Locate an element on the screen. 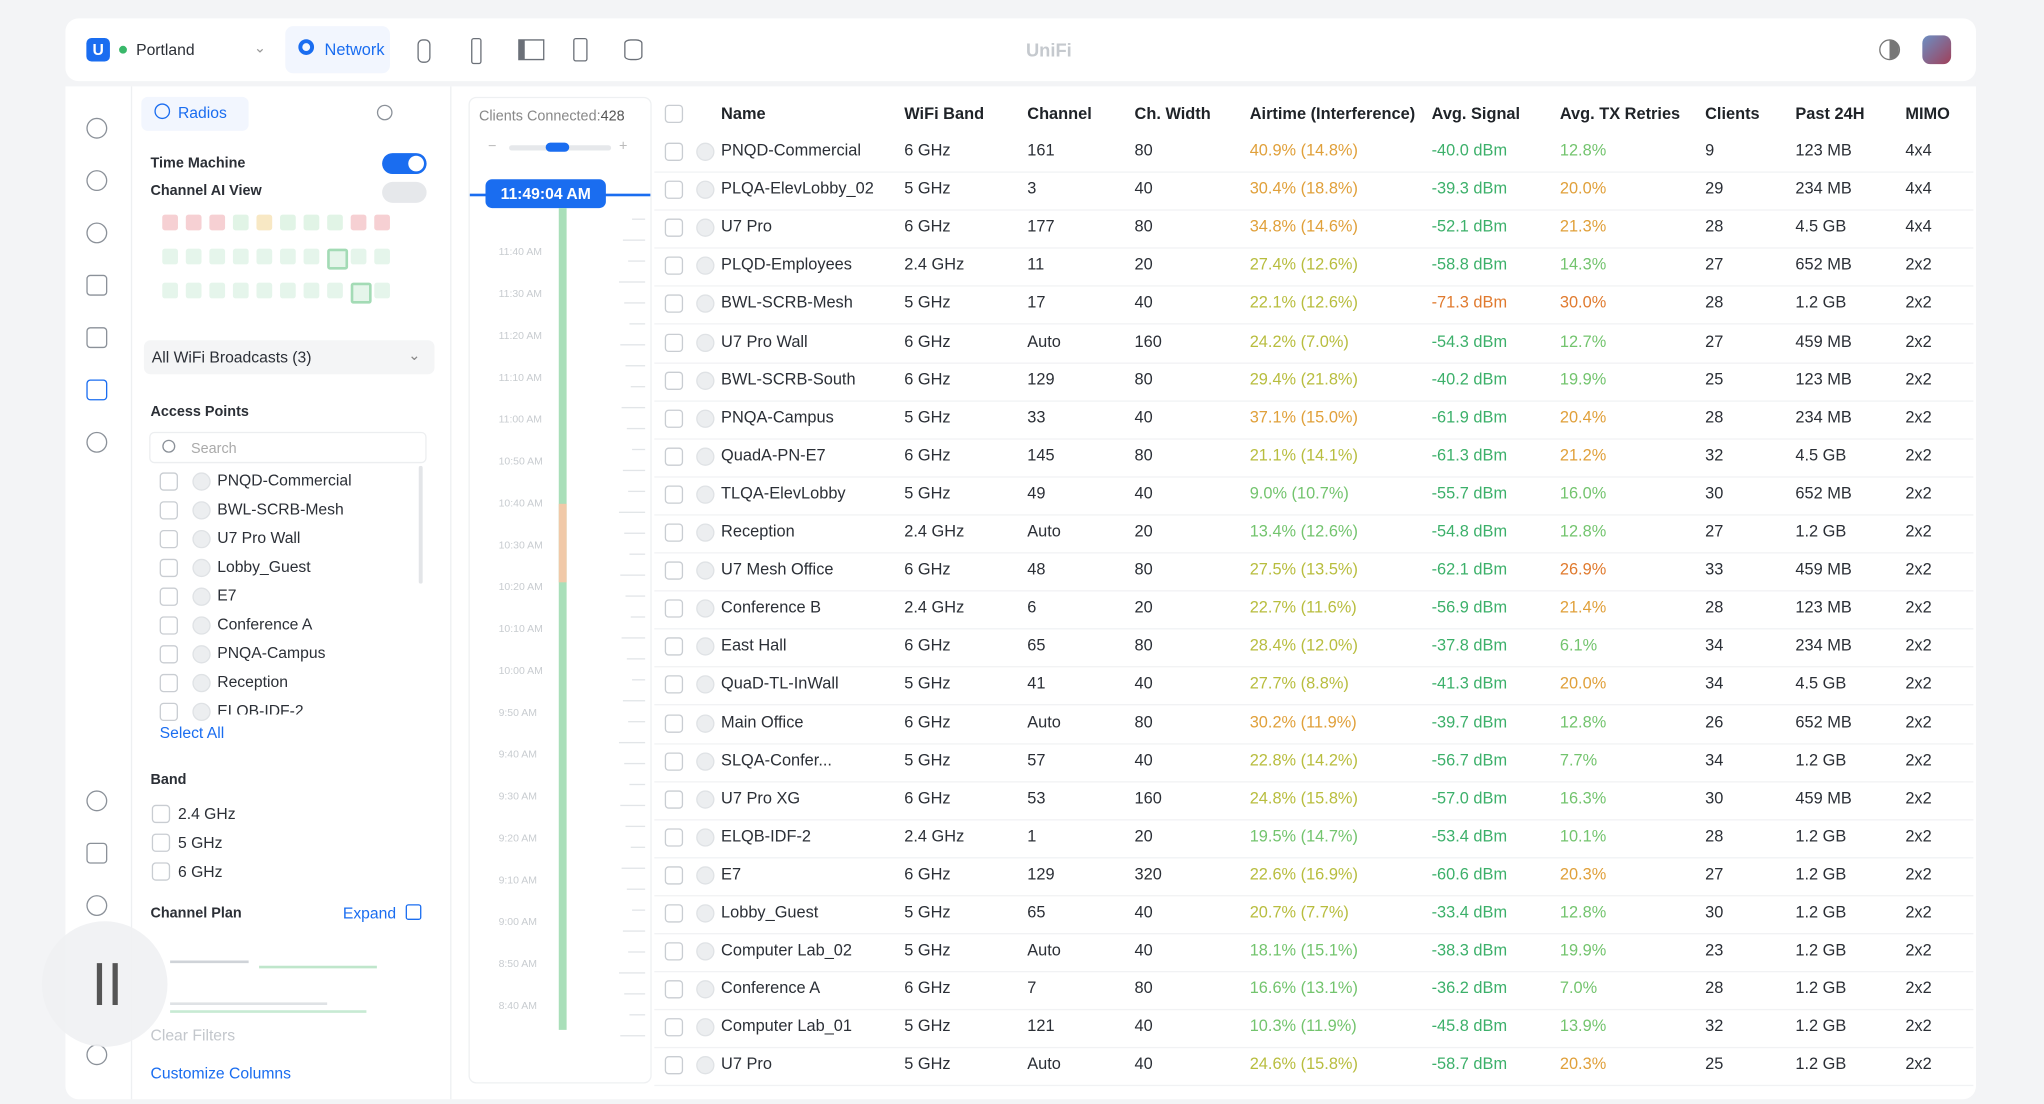  logo: U is located at coordinates (98, 49).